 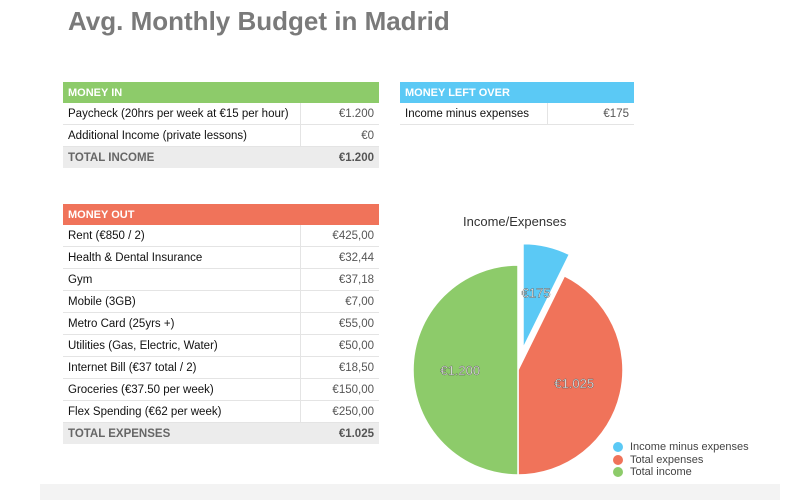 I want to click on bottom-bar, so click(x=410, y=492).